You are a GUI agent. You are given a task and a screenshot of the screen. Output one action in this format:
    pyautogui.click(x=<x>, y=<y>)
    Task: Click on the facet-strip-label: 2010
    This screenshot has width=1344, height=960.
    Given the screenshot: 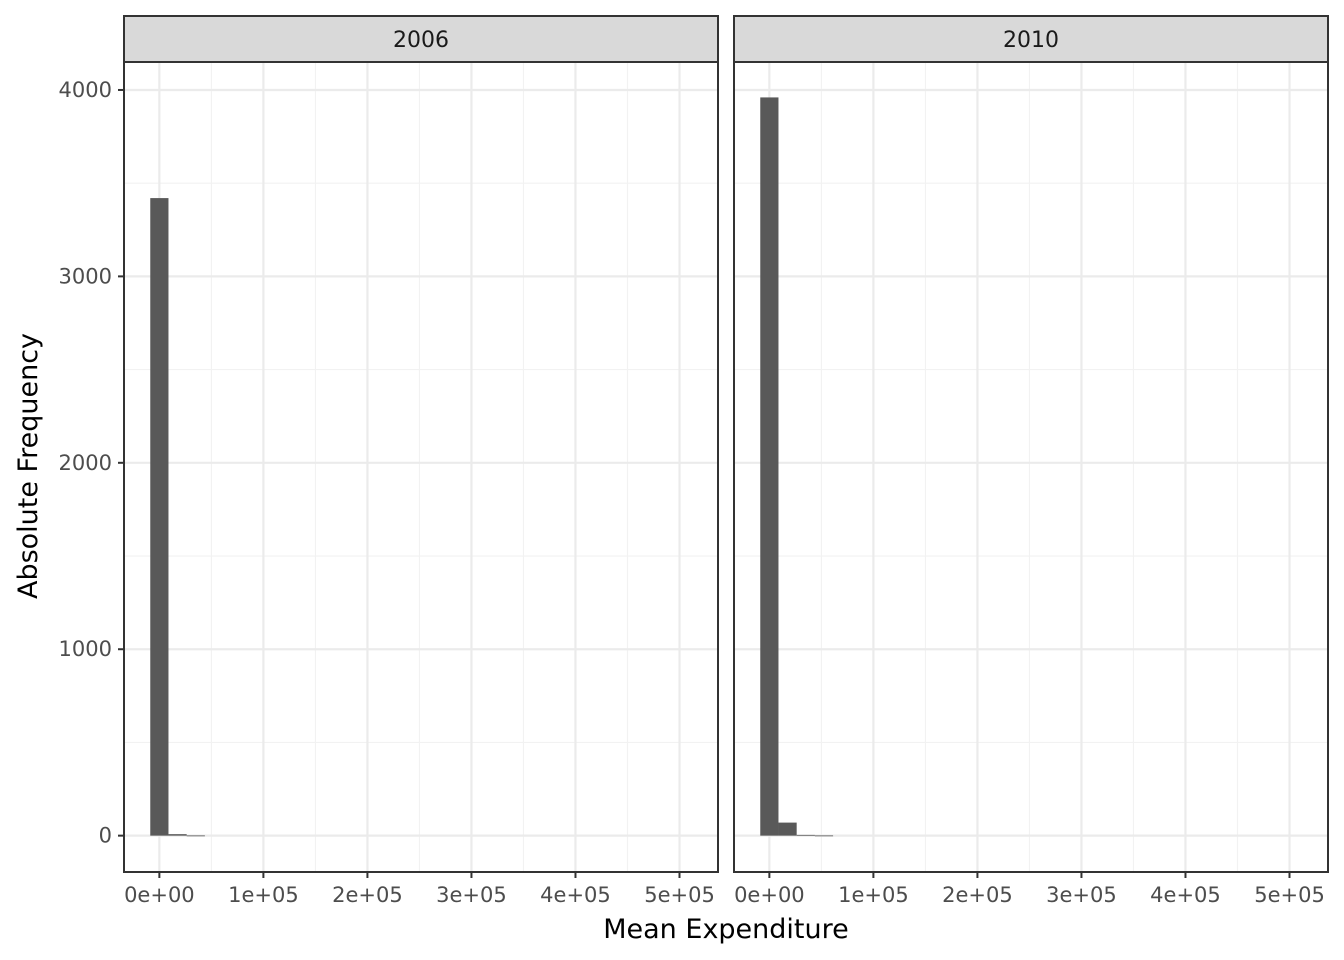 What is the action you would take?
    pyautogui.click(x=1031, y=40)
    